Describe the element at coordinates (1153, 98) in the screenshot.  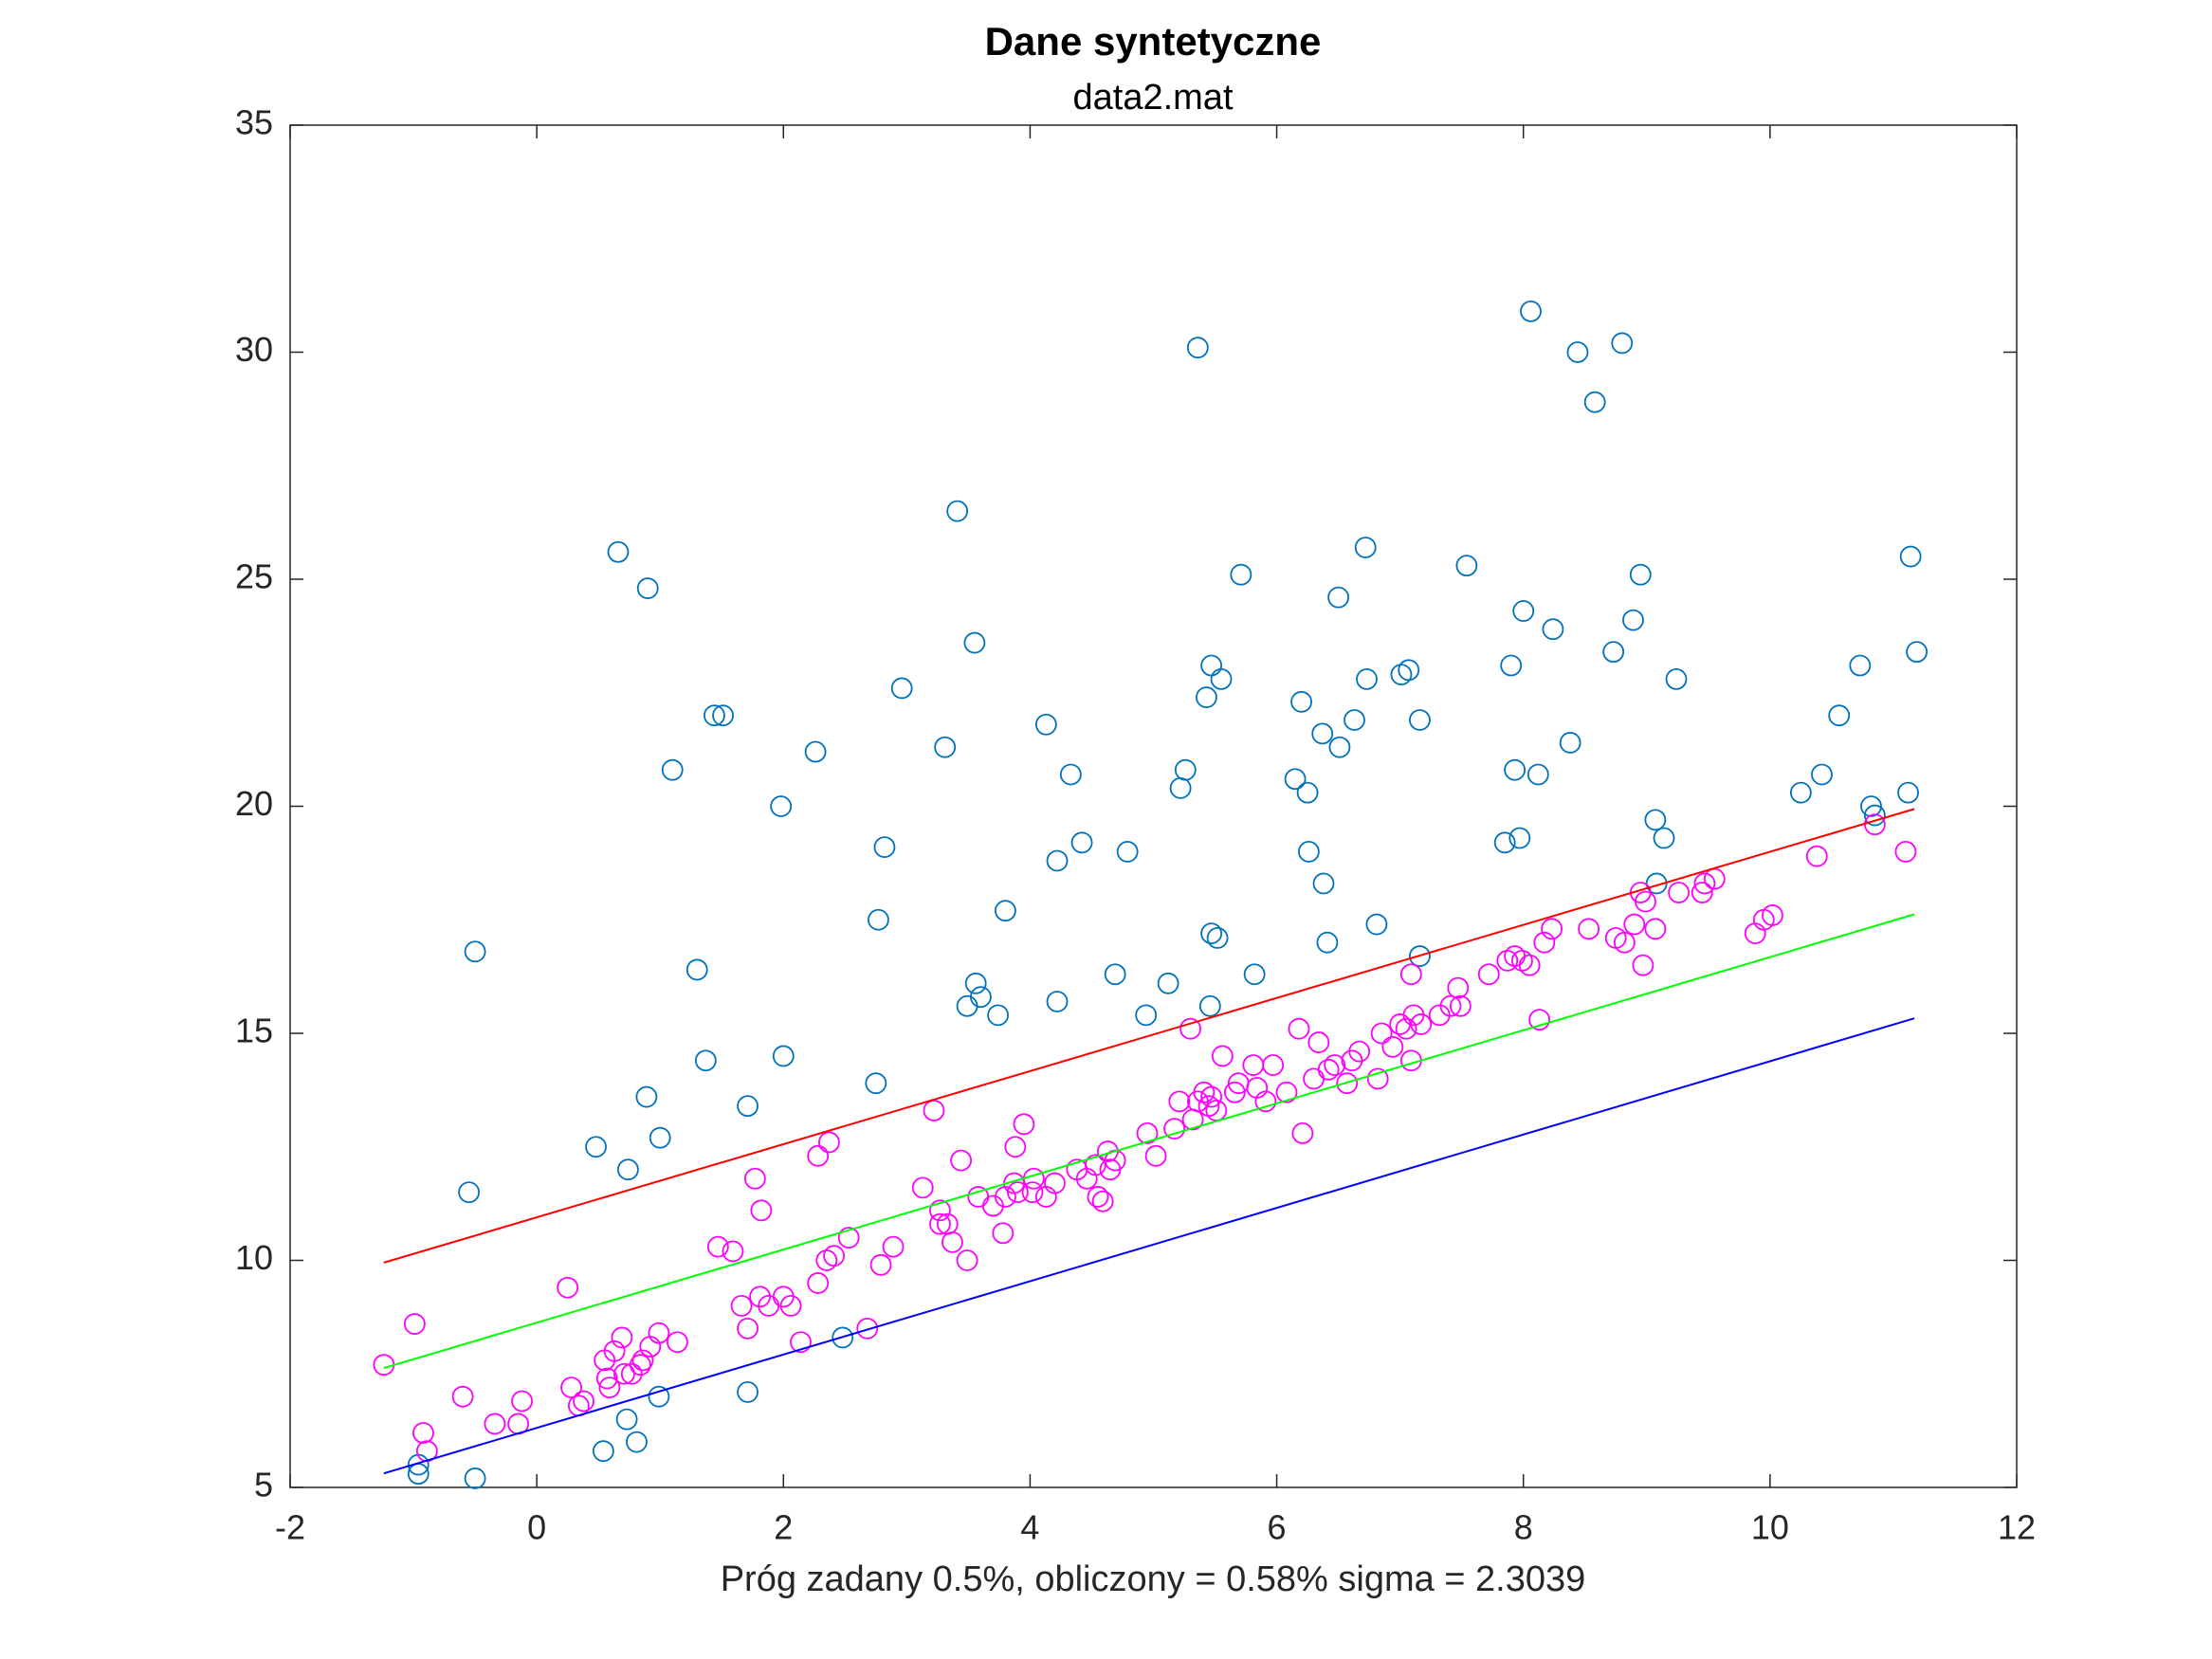
I see `chart-subtitle: data2.mat` at that location.